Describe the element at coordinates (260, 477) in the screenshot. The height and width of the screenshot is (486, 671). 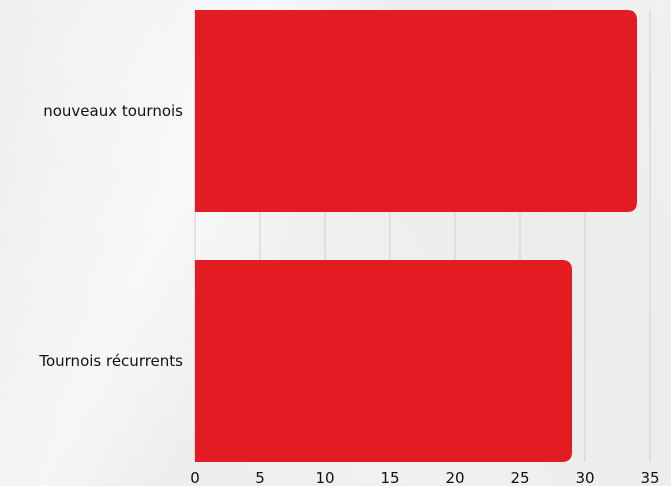
I see `x-tick-label-5: 5` at that location.